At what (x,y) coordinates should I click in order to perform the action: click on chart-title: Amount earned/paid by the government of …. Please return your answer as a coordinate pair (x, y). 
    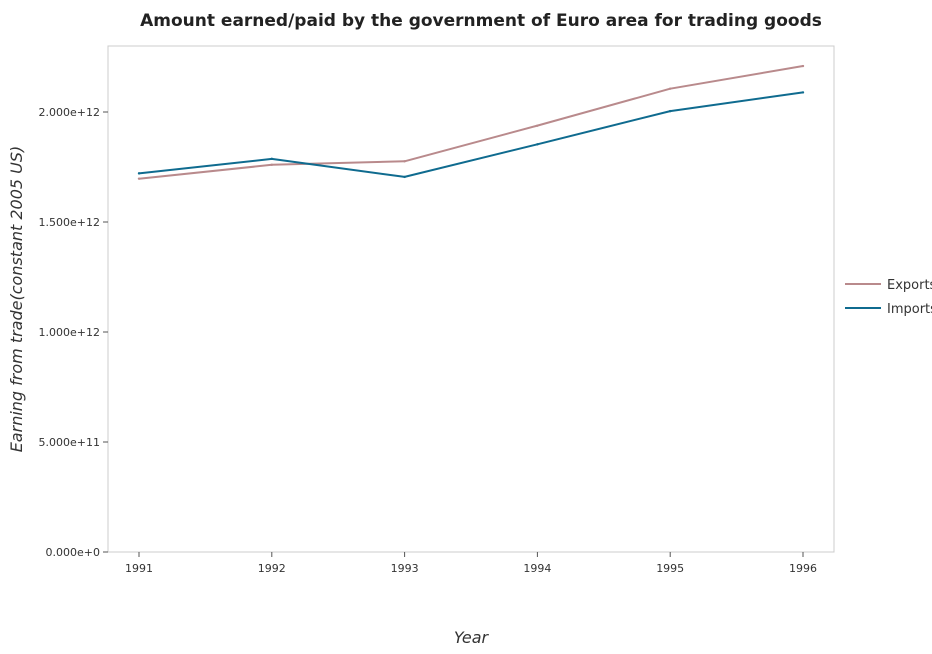
    Looking at the image, I should click on (481, 21).